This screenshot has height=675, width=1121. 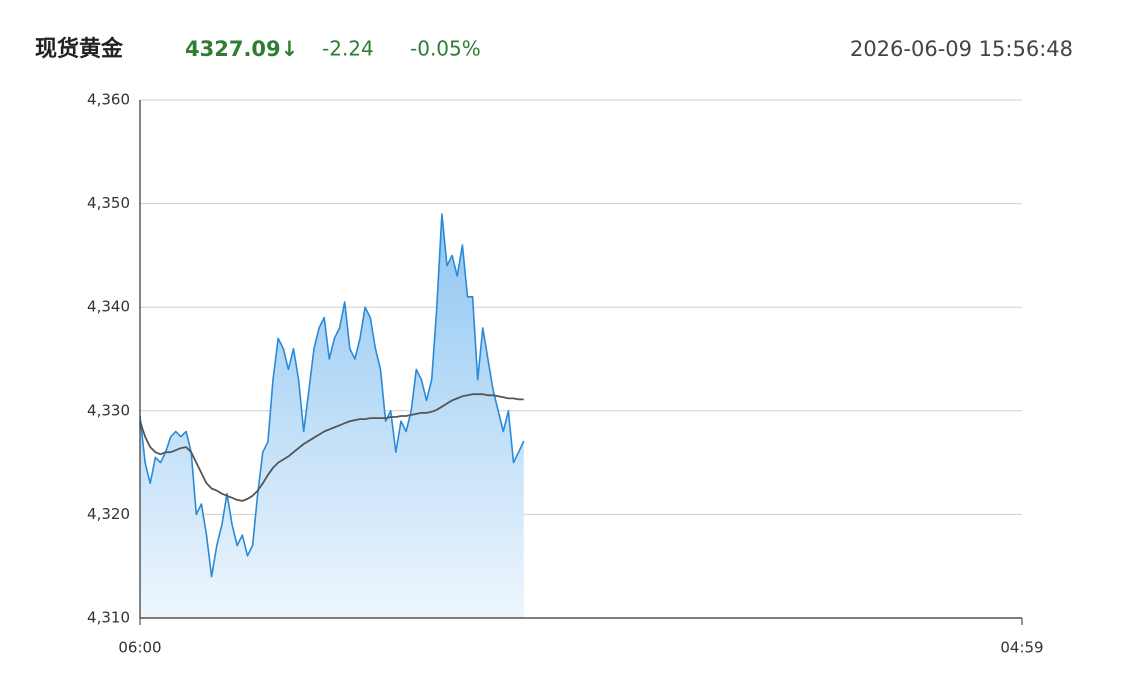 What do you see at coordinates (139, 648) in the screenshot?
I see `x-tick-label: 06:00` at bounding box center [139, 648].